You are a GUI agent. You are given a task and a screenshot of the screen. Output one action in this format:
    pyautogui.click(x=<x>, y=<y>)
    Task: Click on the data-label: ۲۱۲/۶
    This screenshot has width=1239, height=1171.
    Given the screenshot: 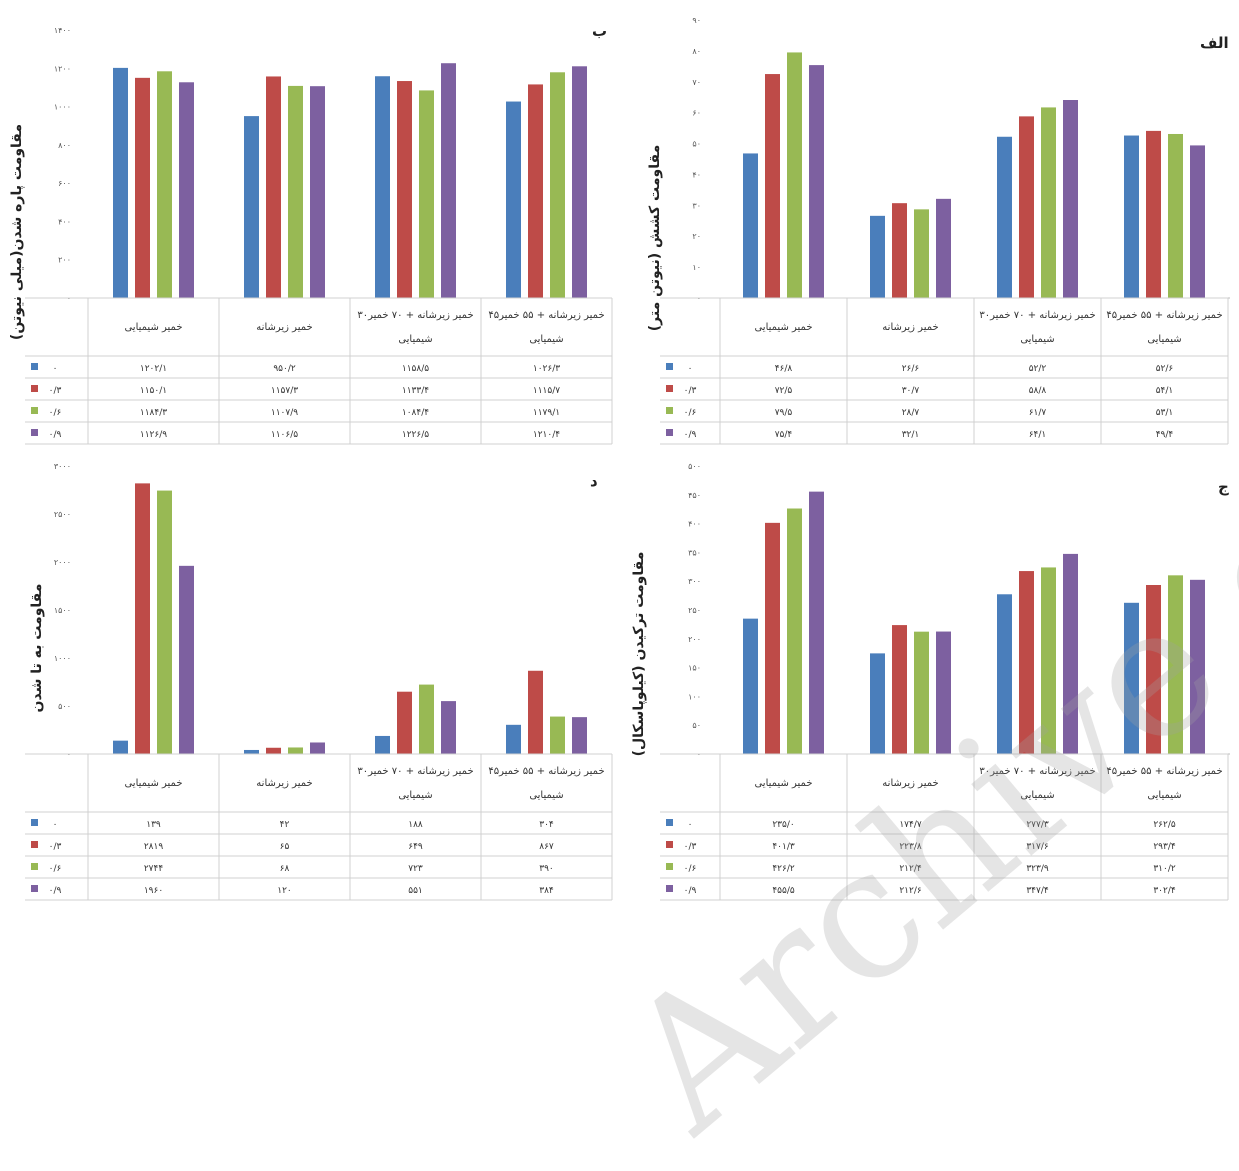 What is the action you would take?
    pyautogui.click(x=910, y=891)
    